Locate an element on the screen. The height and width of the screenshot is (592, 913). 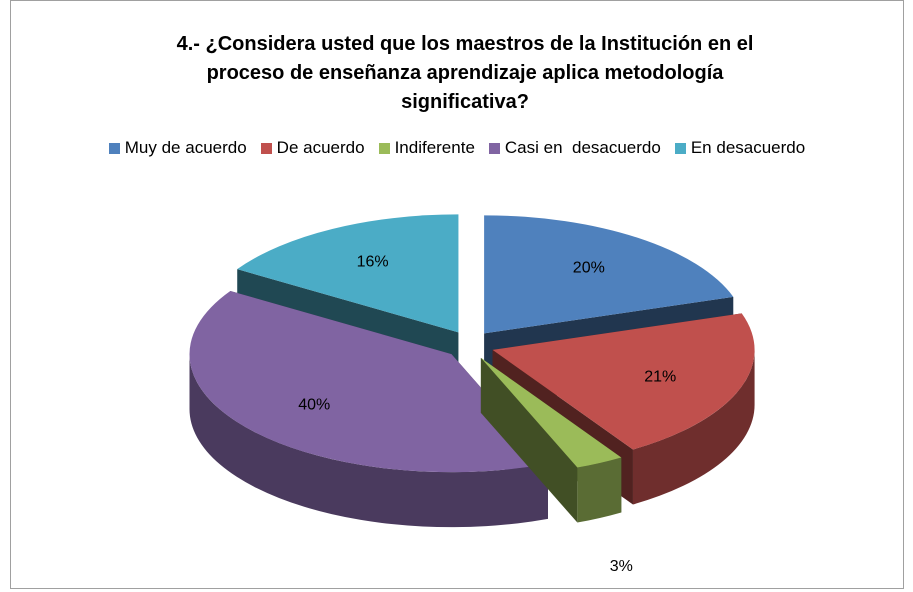
legend-label: Indiferente is located at coordinates (434, 147).